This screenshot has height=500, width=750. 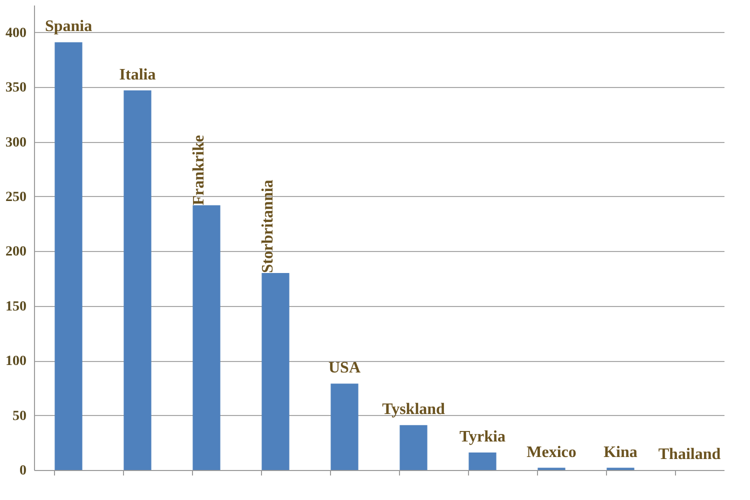 I want to click on x-tick-label: Tyrkia, so click(x=483, y=437).